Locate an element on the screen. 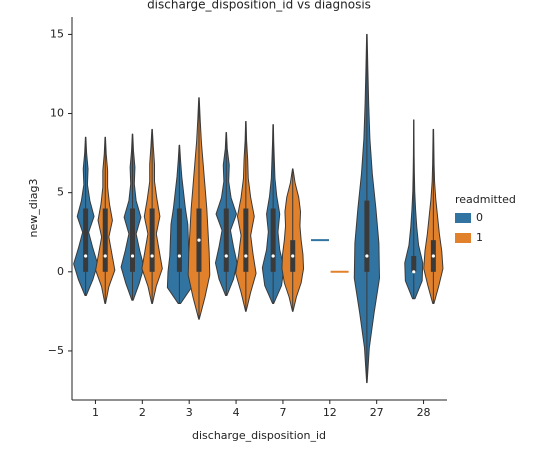 This screenshot has height=462, width=542. y-tick-label: 0 is located at coordinates (60, 271).